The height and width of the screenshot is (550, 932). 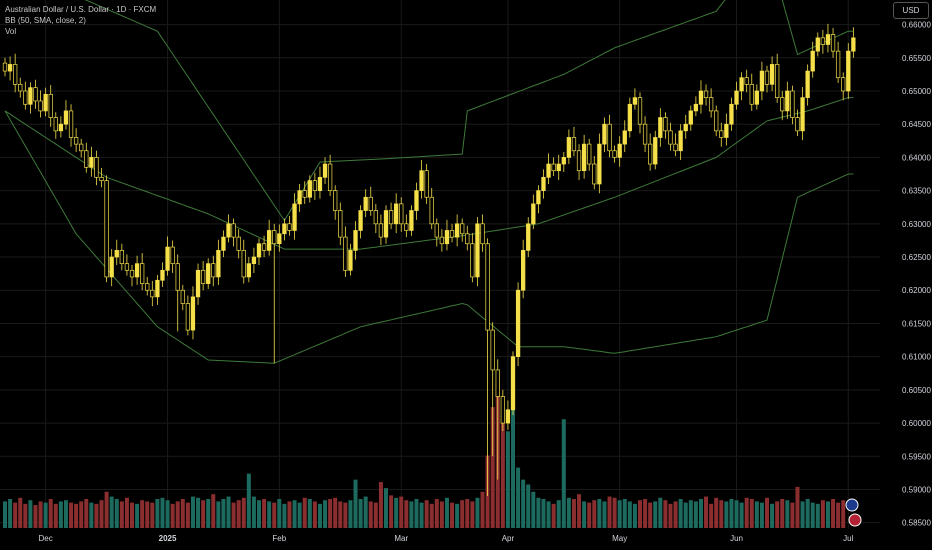 I want to click on volume-label: Vol, so click(x=11, y=31).